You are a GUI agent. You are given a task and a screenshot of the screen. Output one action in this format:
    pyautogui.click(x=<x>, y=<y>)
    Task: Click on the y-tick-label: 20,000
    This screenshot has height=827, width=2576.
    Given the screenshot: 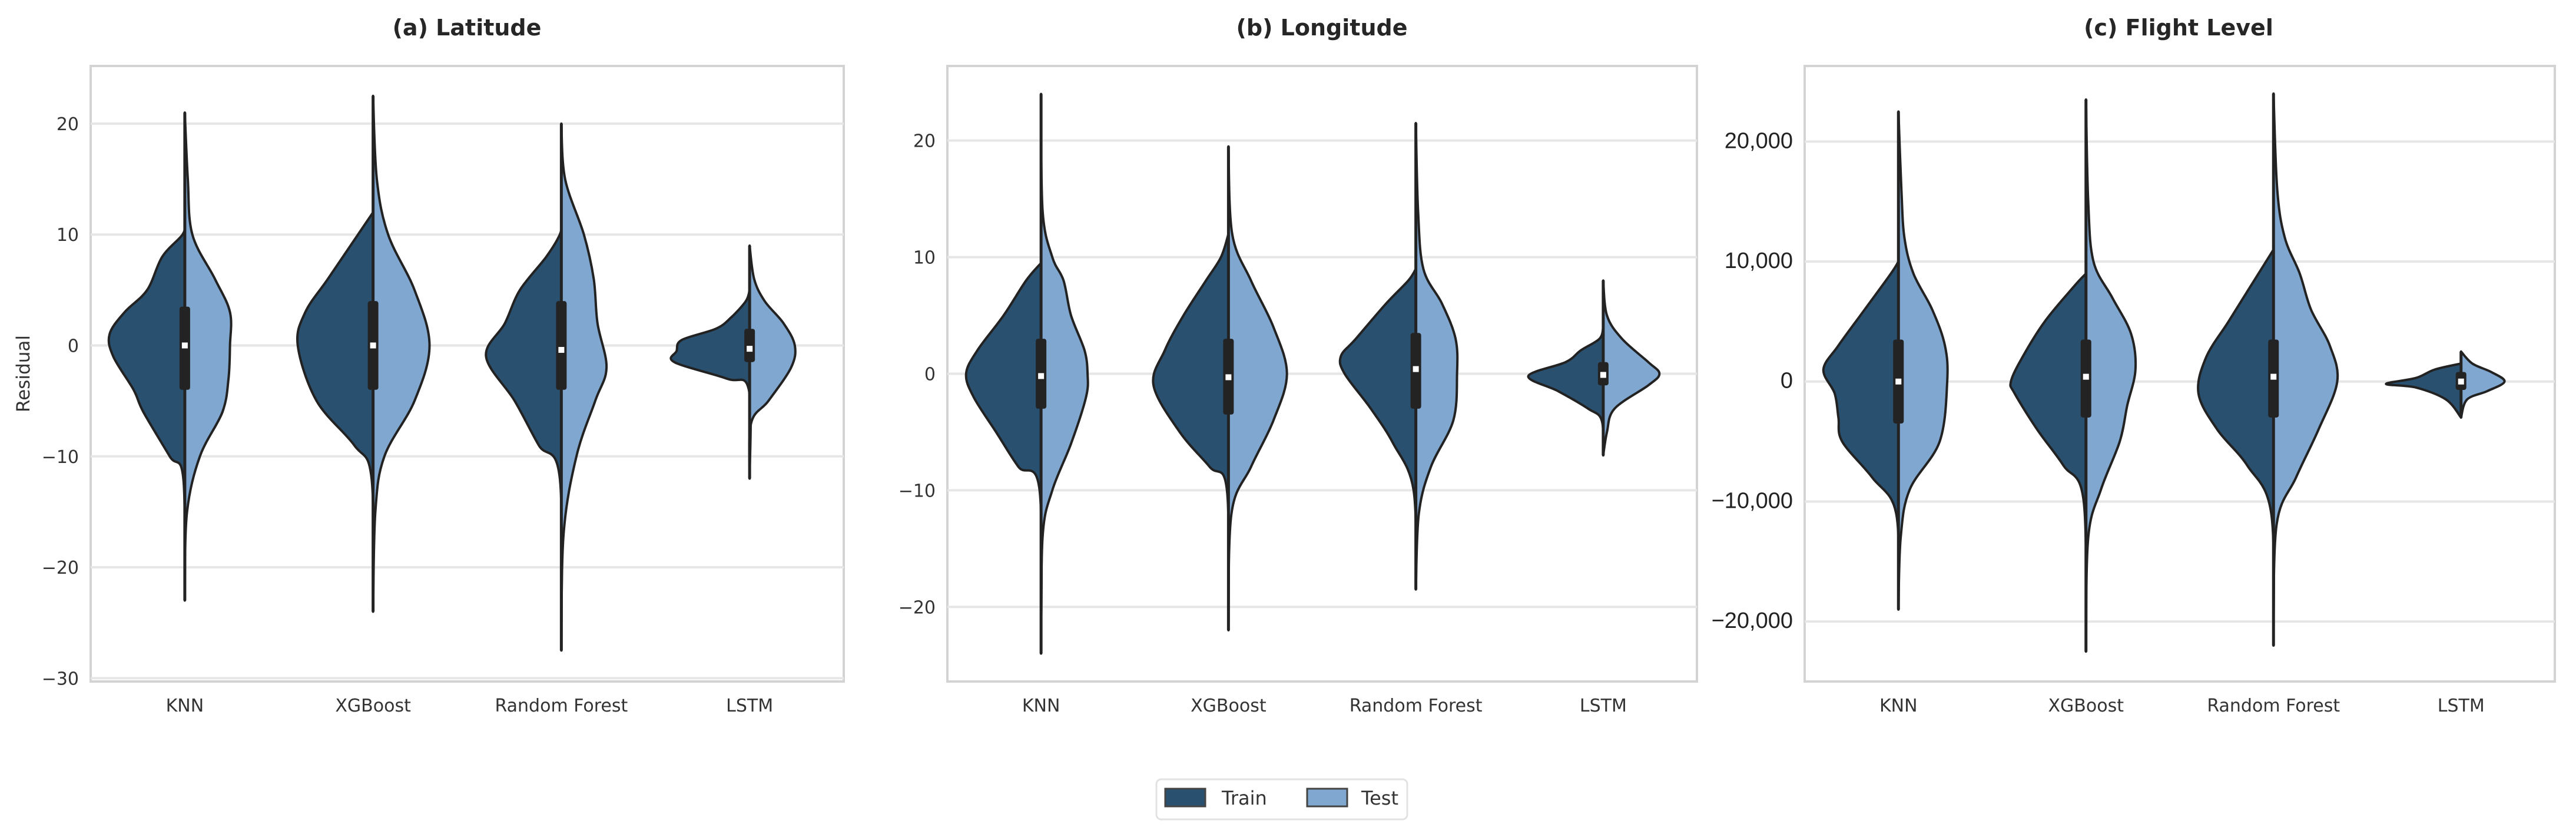 What is the action you would take?
    pyautogui.click(x=1759, y=141)
    